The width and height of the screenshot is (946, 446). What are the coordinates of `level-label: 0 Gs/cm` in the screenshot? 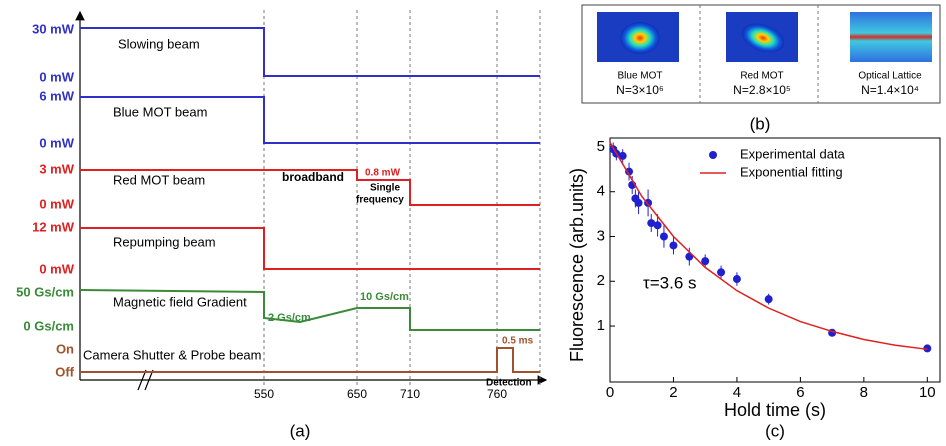 It's located at (48, 325).